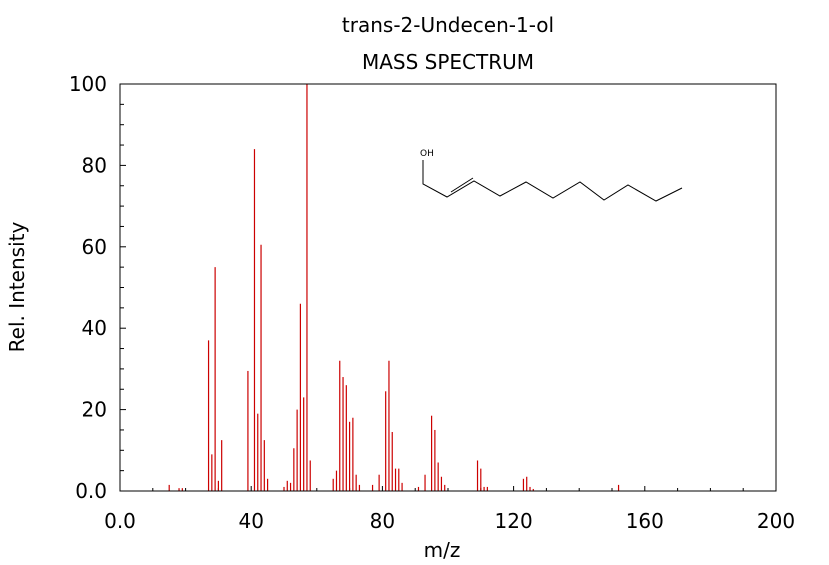  What do you see at coordinates (645, 521) in the screenshot?
I see `x-tick-label: 160` at bounding box center [645, 521].